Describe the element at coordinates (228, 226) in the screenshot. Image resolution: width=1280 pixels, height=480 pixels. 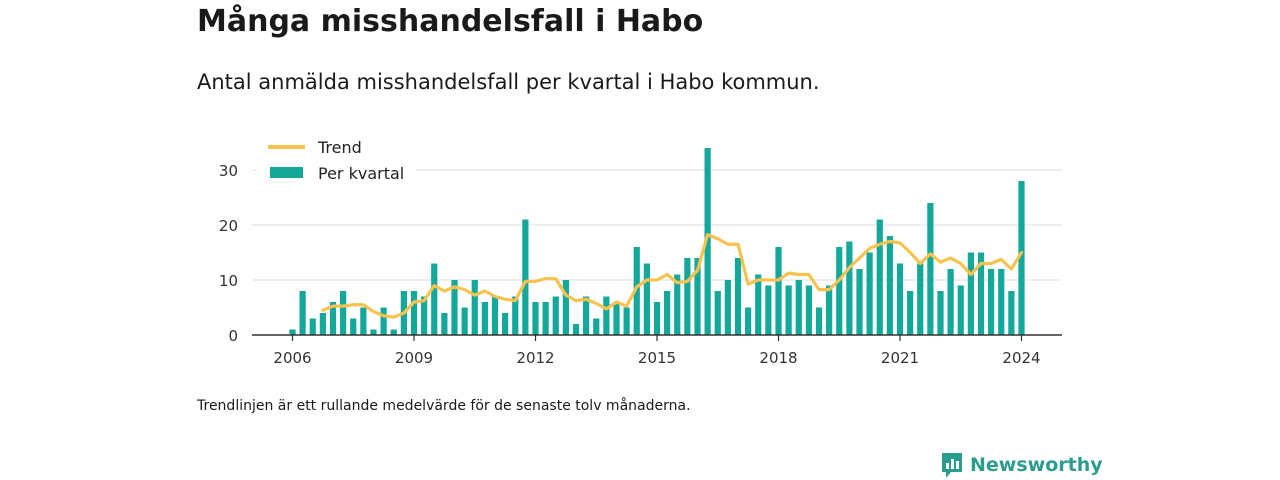
I see `y-tick-label: 20` at that location.